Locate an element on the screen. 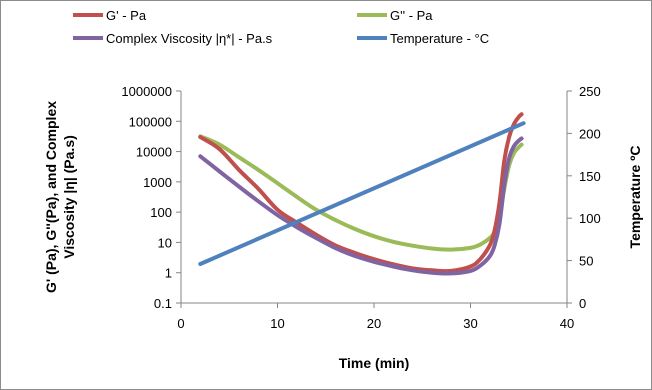  y-left-tick-label: 1000 is located at coordinates (157, 182).